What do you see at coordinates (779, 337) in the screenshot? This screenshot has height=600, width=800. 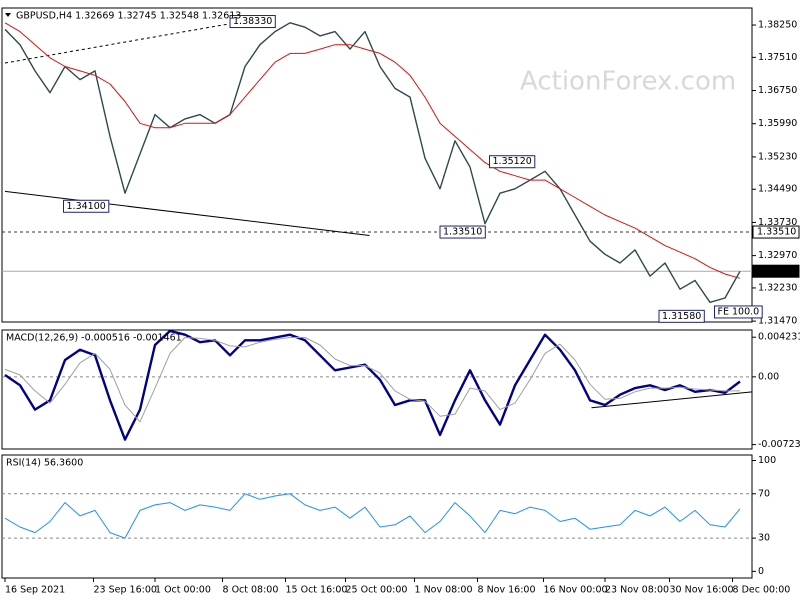 I see `y-tick-label: 0.004231` at bounding box center [779, 337].